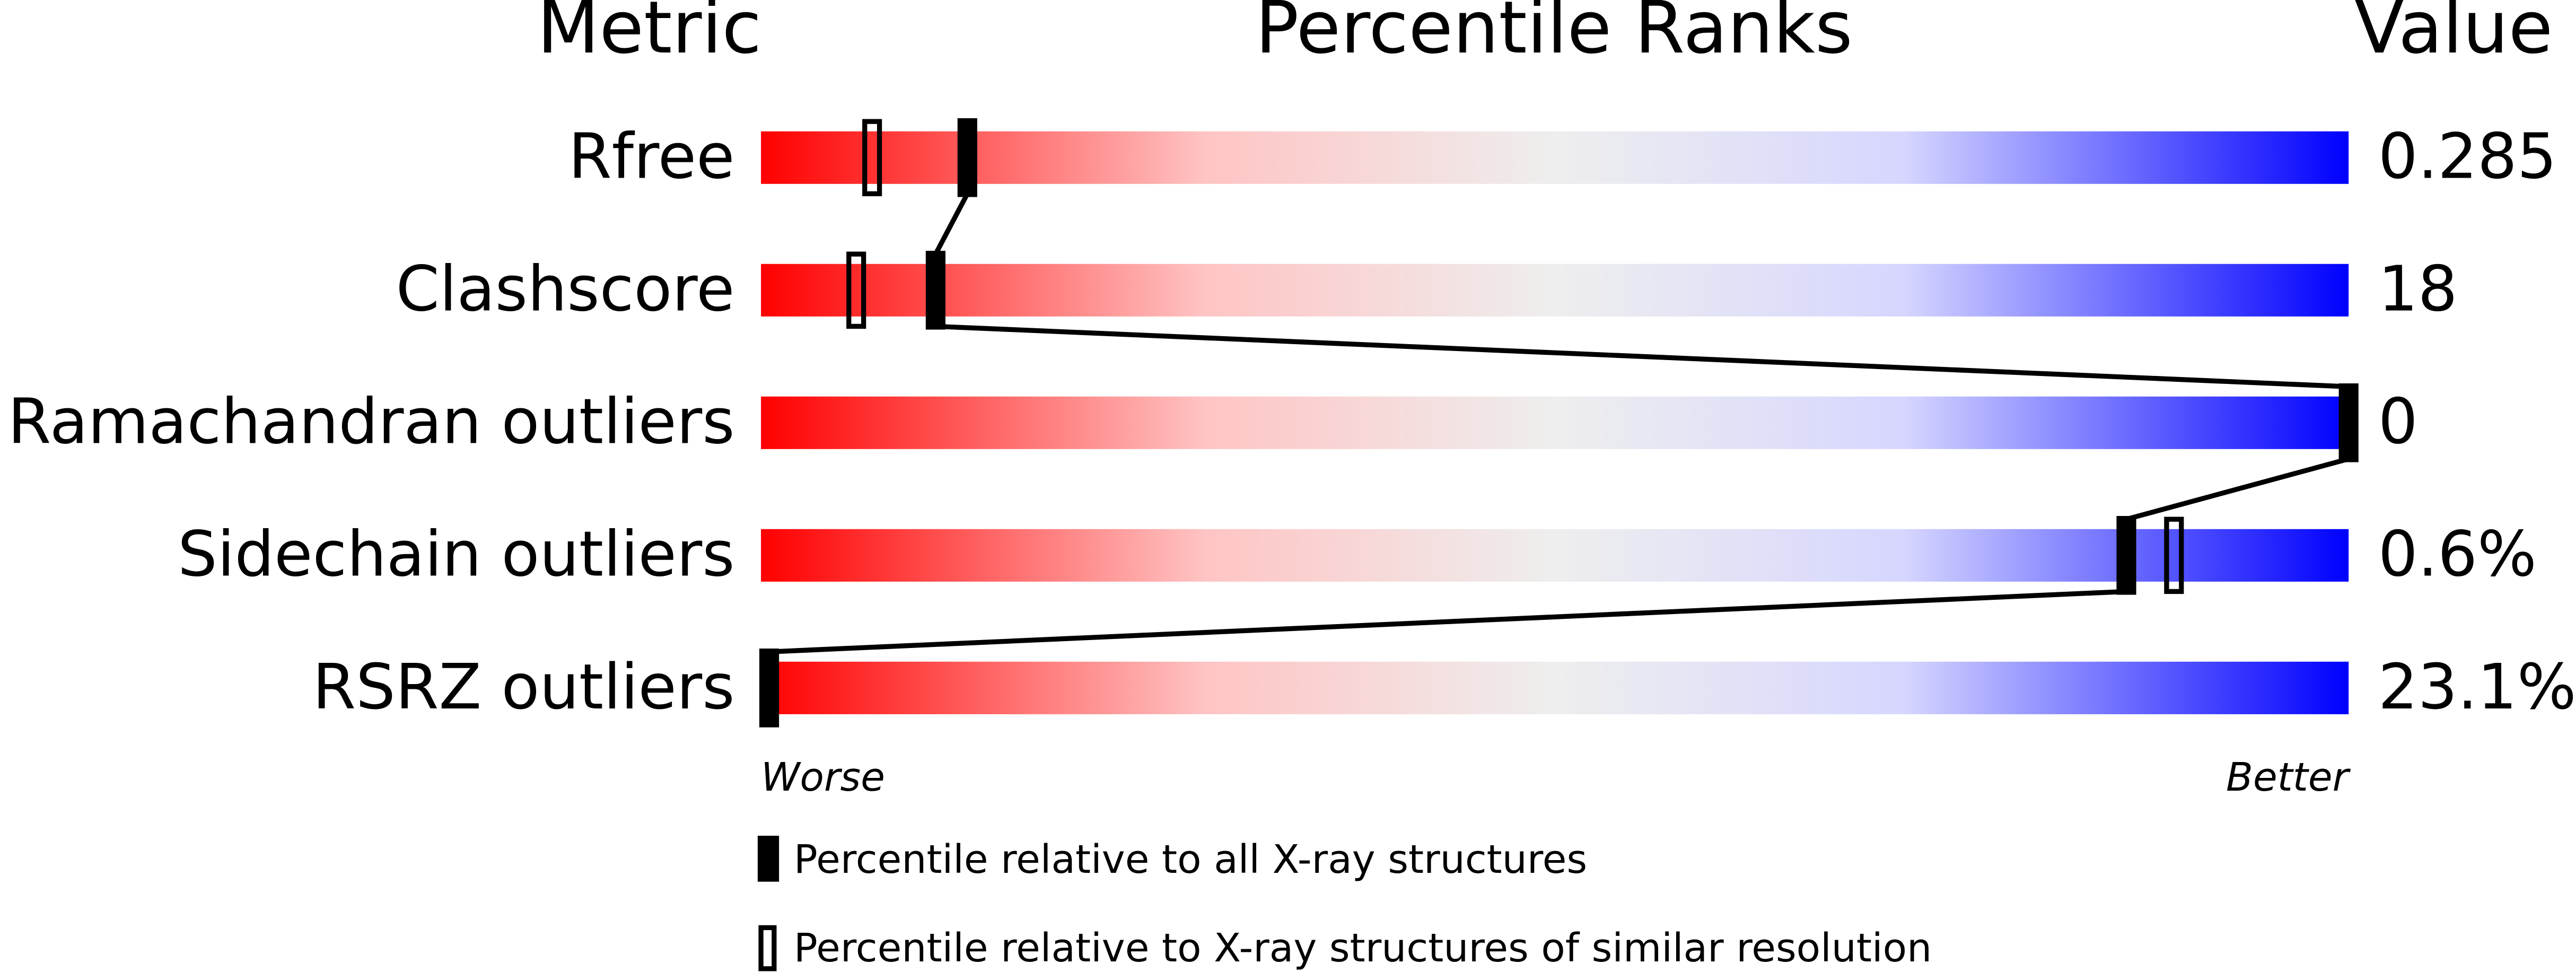 The image size is (2576, 972). Describe the element at coordinates (823, 777) in the screenshot. I see `worse-label: Worse` at that location.